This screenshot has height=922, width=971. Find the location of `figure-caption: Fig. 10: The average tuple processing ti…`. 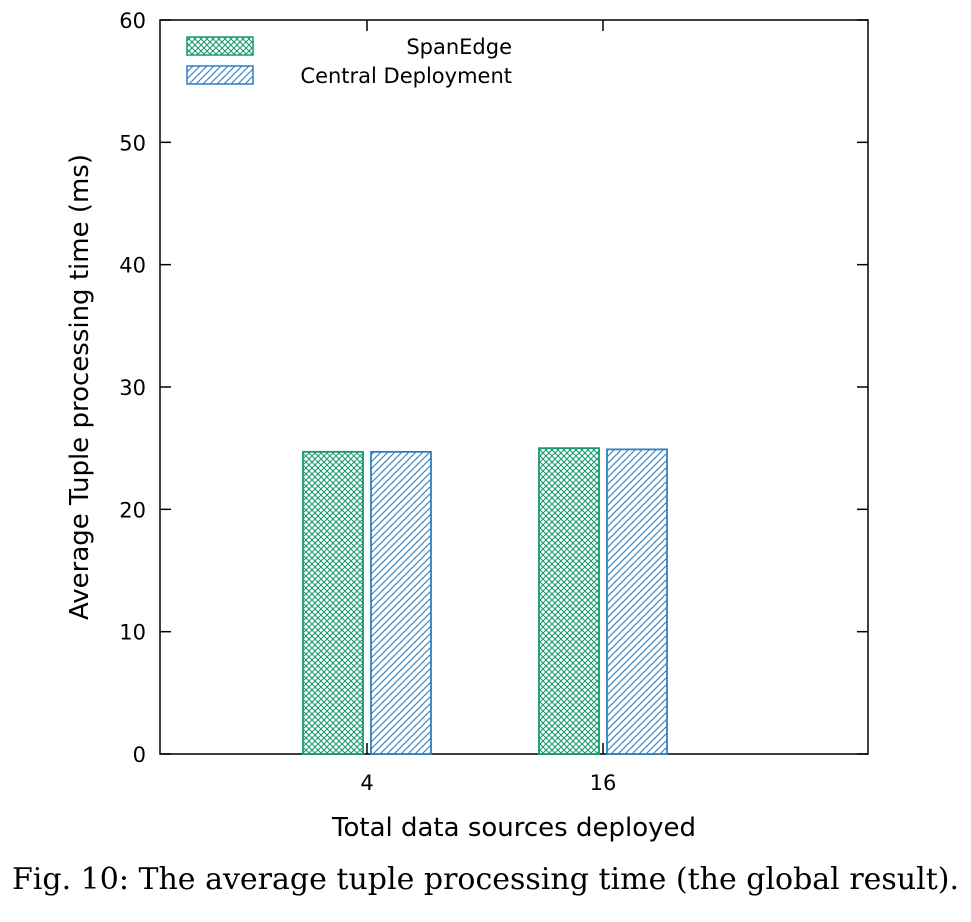

figure-caption: Fig. 10: The average tuple processing ti… is located at coordinates (485, 879).